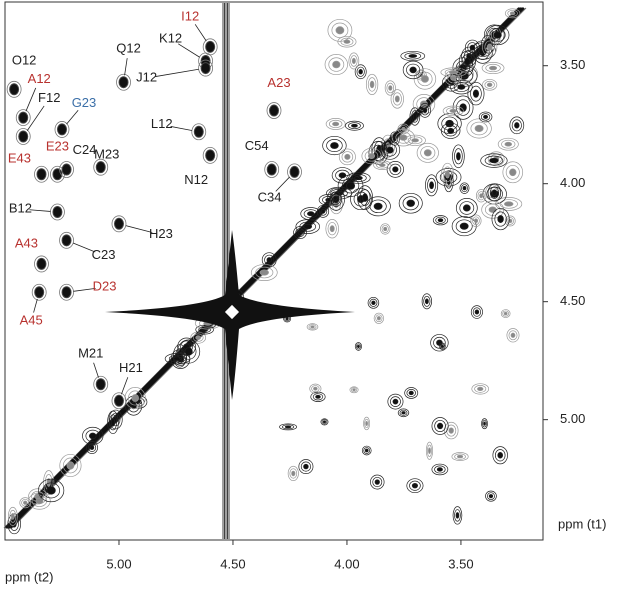 The image size is (620, 589). I want to click on peak-label: H21, so click(131, 367).